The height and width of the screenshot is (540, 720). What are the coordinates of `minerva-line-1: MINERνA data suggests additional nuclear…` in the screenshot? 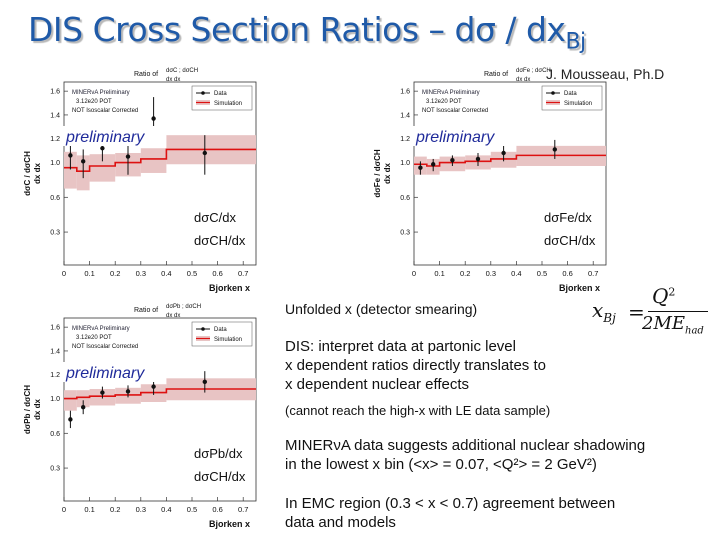 It's located at (465, 445).